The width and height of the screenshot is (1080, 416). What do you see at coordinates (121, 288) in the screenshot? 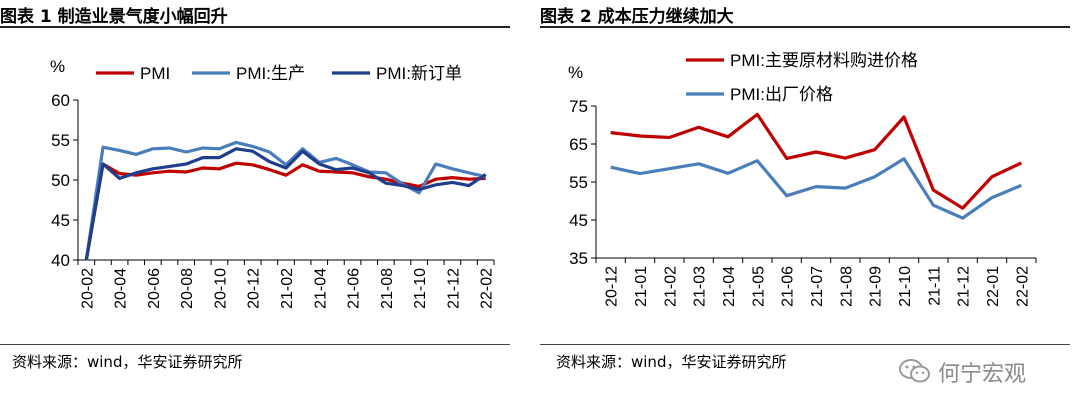
I see `x-tick-label: 20-04` at bounding box center [121, 288].